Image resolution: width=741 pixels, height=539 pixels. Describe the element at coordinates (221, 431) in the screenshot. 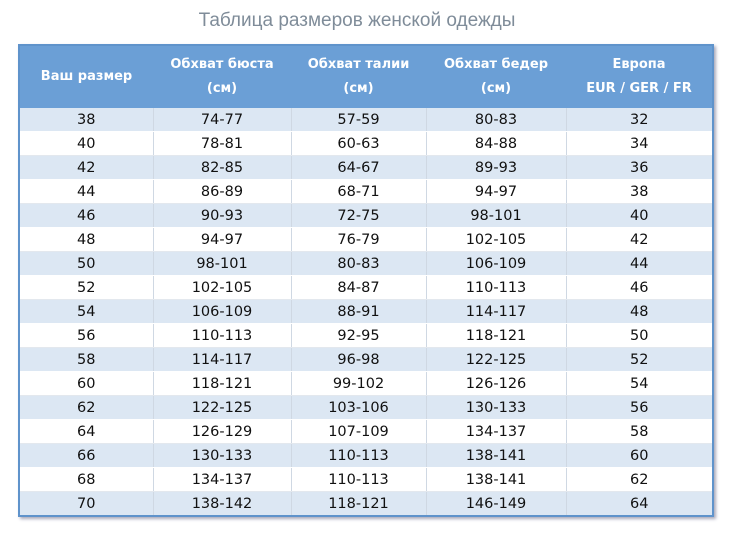

I see `table-cell: 126-129` at that location.